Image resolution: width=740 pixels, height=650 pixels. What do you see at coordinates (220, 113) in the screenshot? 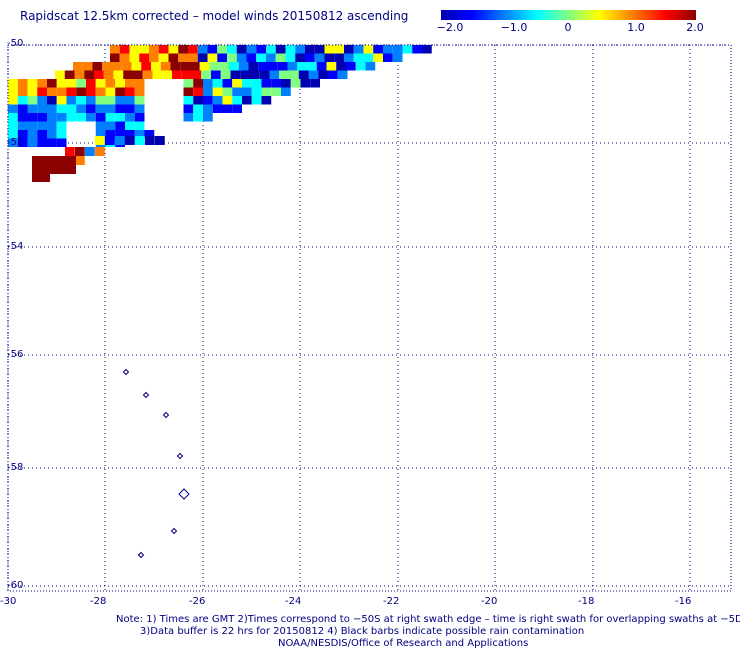
I see `wind-difference-swath` at bounding box center [220, 113].